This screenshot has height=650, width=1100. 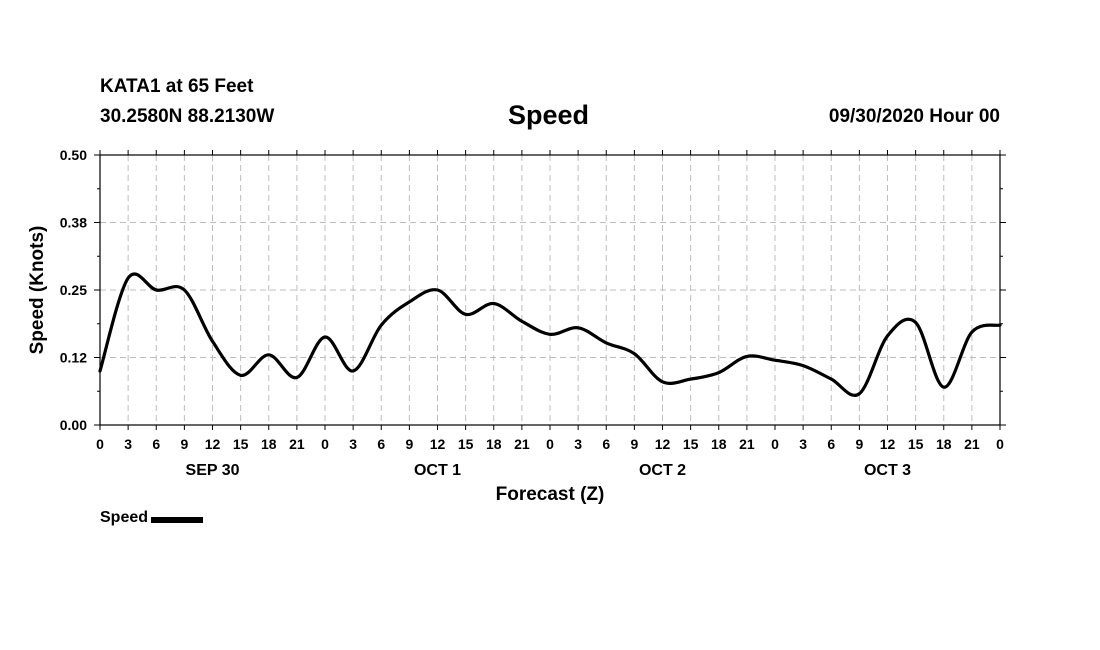 What do you see at coordinates (124, 517) in the screenshot?
I see `legend-label: Speed` at bounding box center [124, 517].